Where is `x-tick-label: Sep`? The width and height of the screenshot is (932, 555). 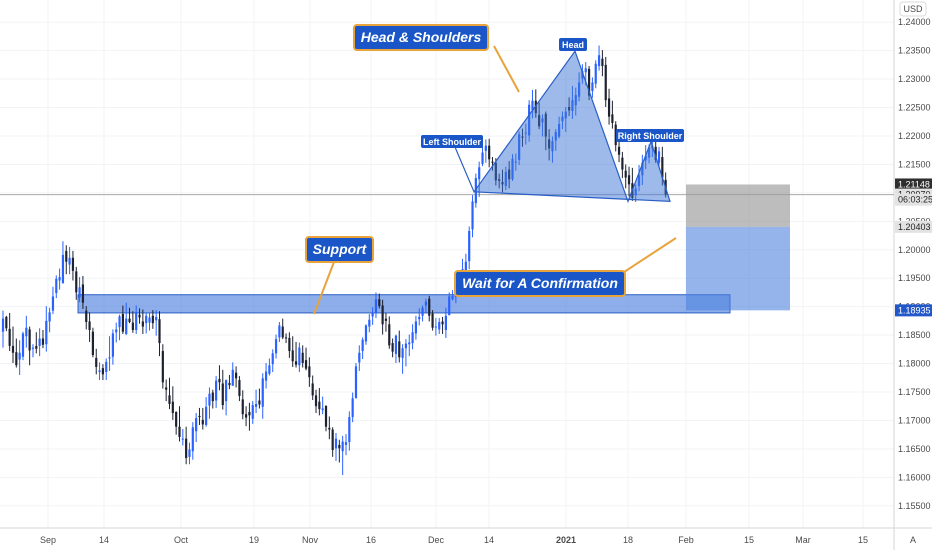
x-tick-label: Sep is located at coordinates (48, 540).